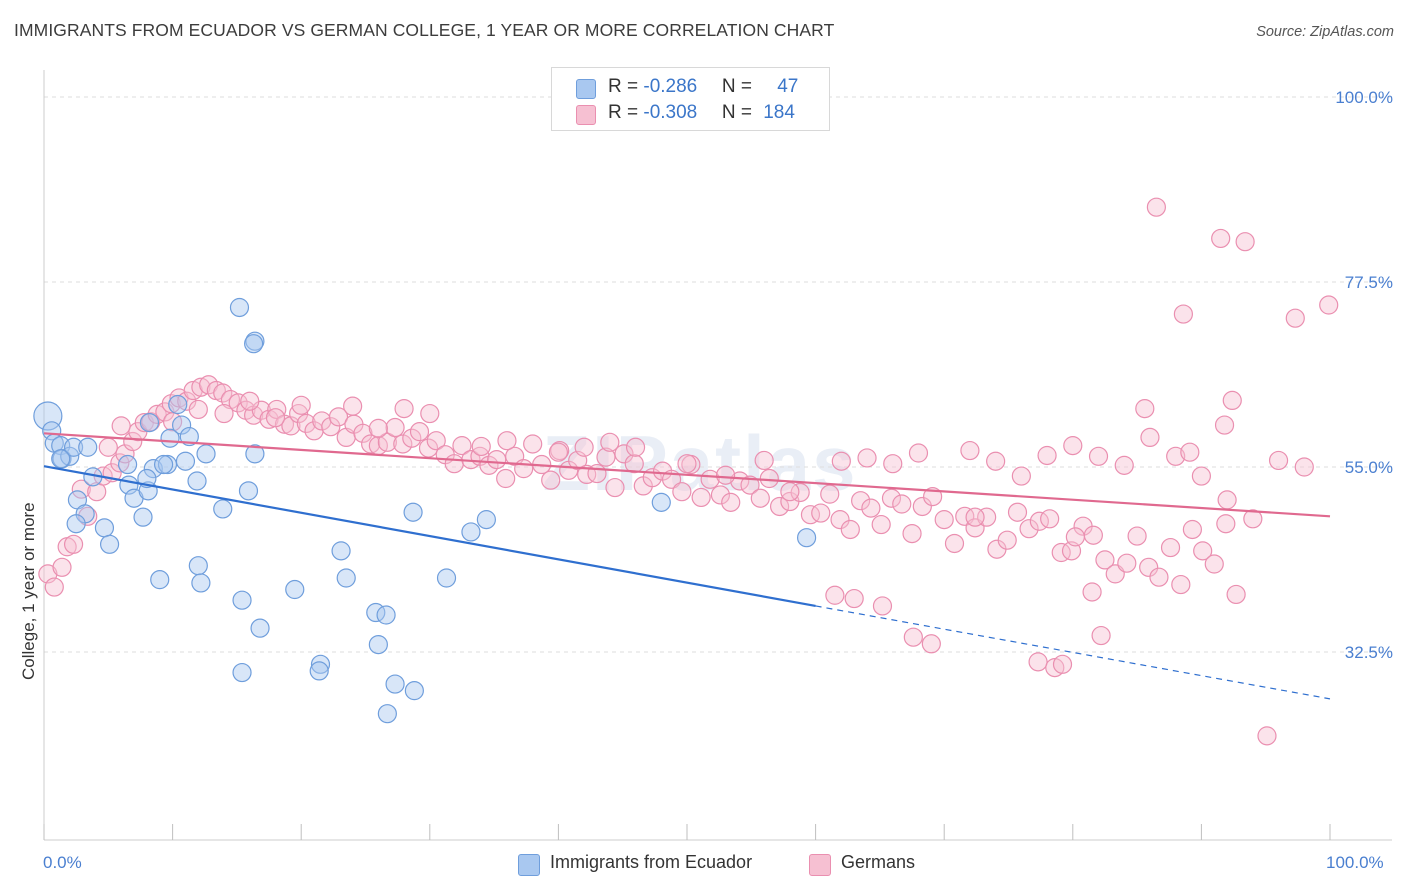 The height and width of the screenshot is (892, 1406). I want to click on watermark: ZIPatlas, so click(699, 463).